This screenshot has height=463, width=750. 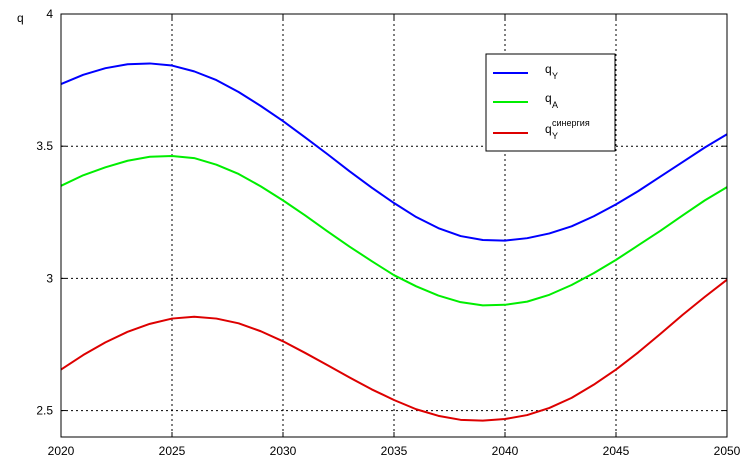 What do you see at coordinates (727, 451) in the screenshot?
I see `x-tick-label: 2050` at bounding box center [727, 451].